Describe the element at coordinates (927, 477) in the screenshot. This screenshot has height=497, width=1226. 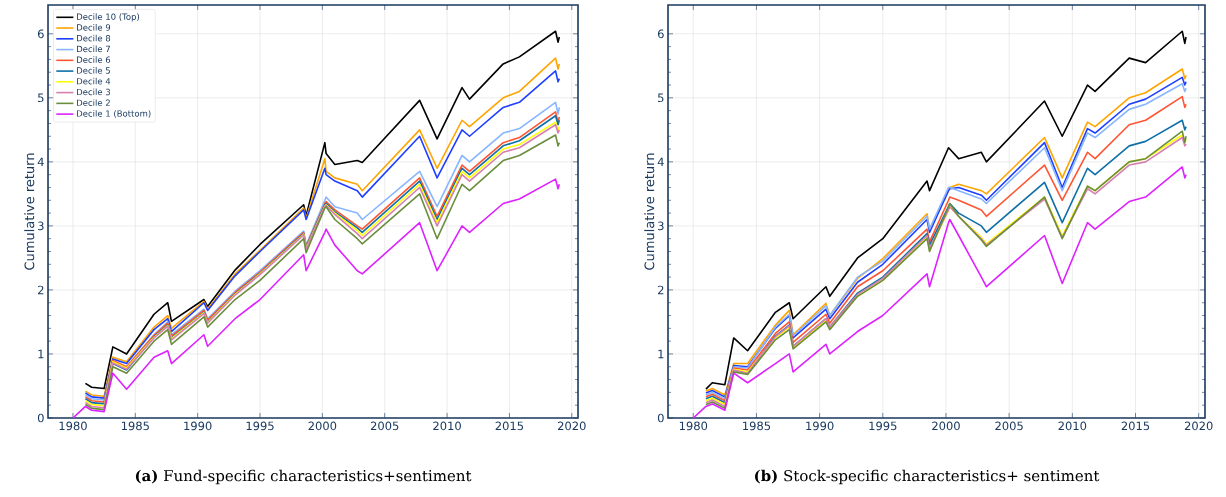
I see `text: (b) Stock-specific characteristics+ sentiment` at that location.